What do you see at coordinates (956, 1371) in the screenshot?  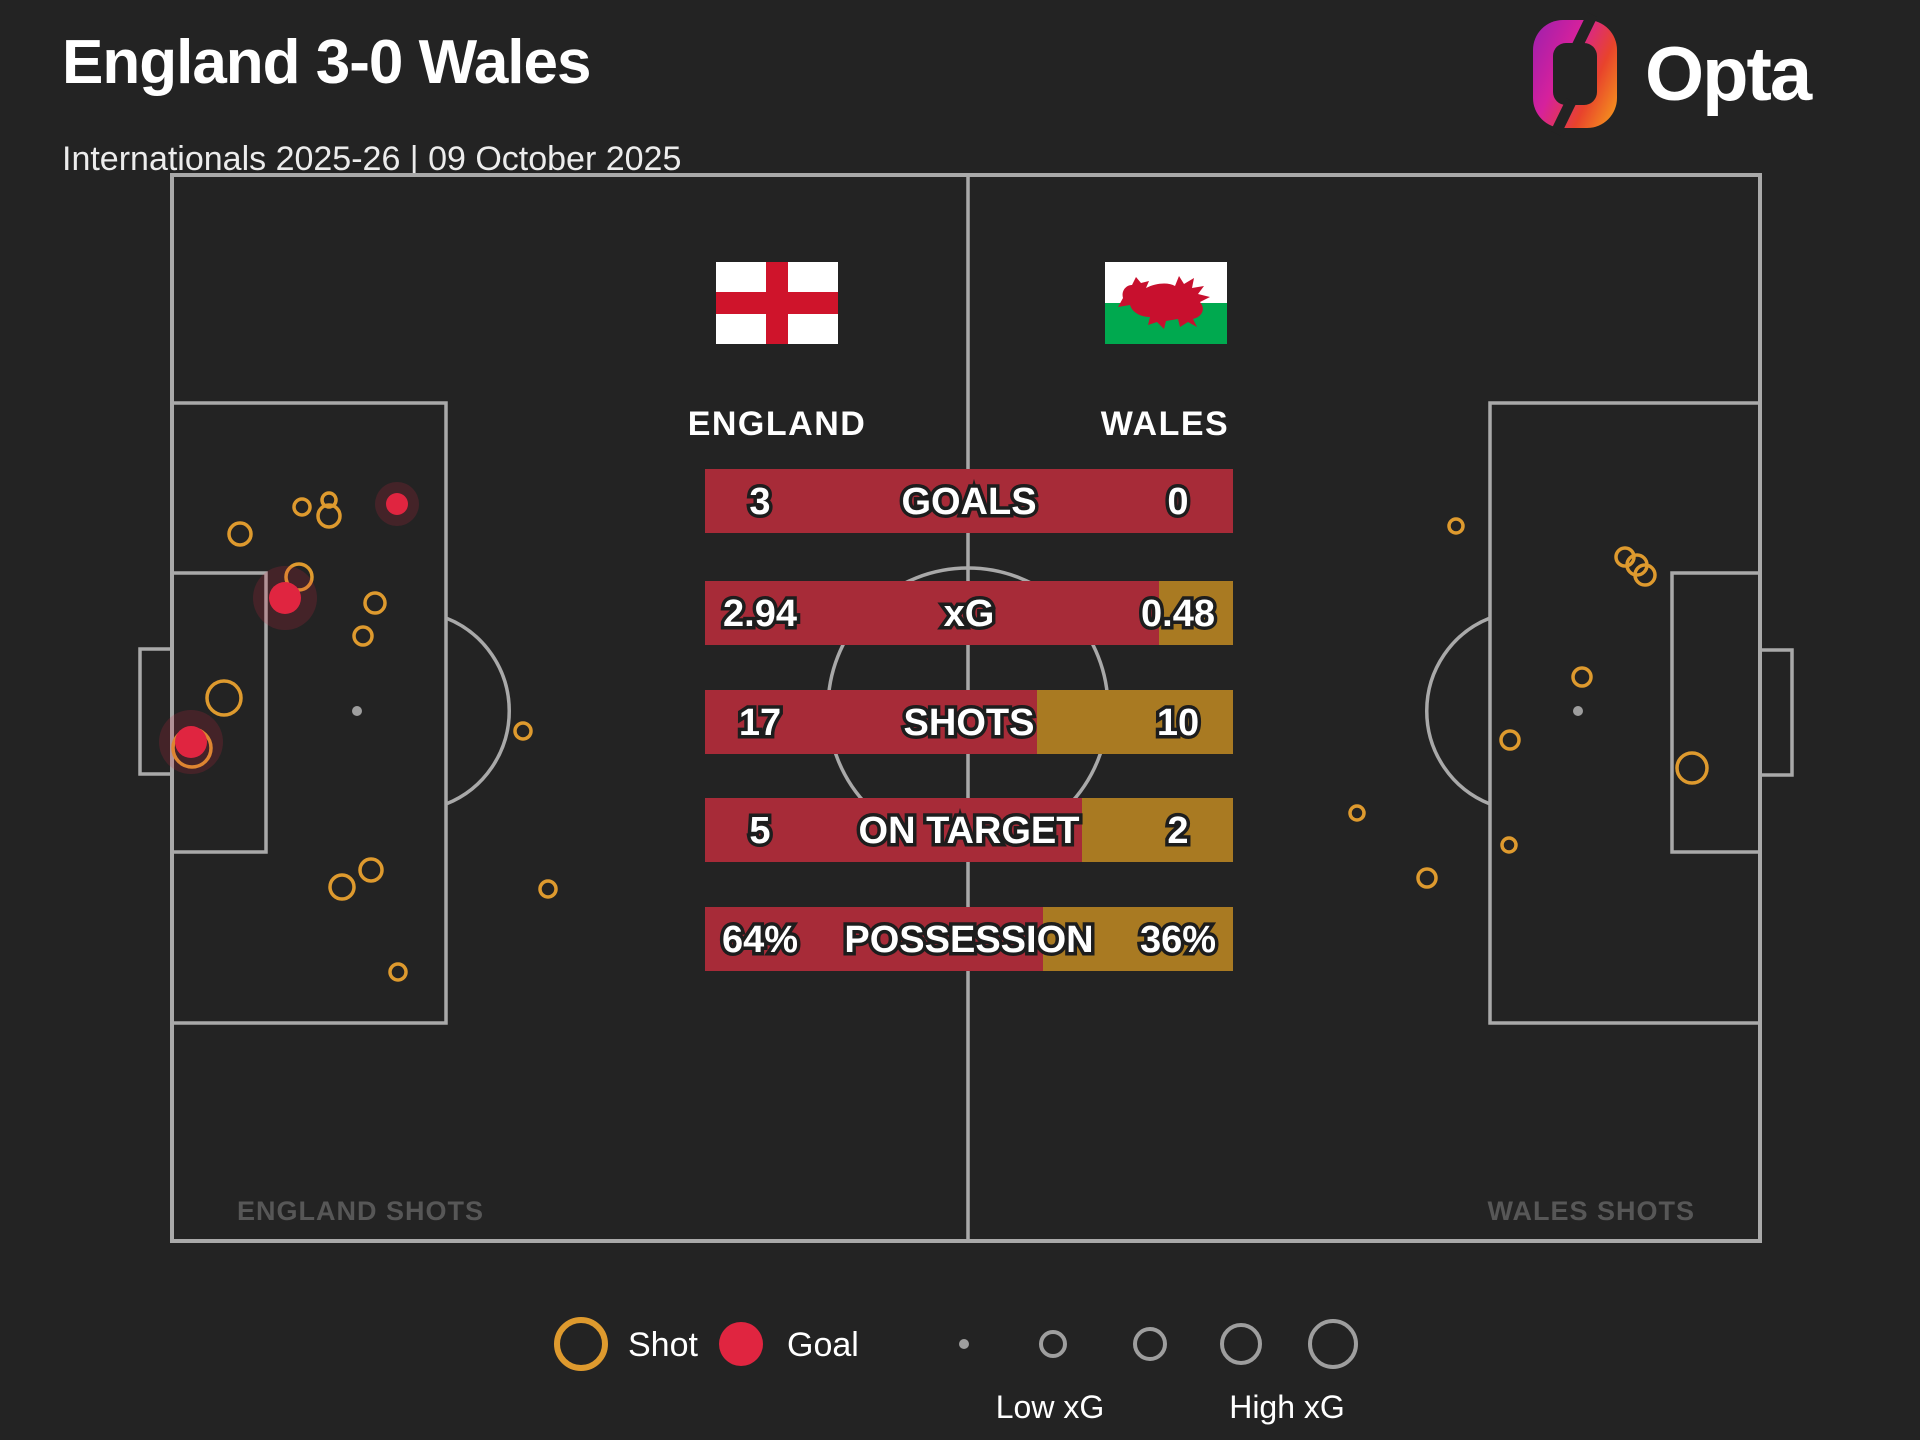 I see `legend: Shot Goal Low xG High xG` at bounding box center [956, 1371].